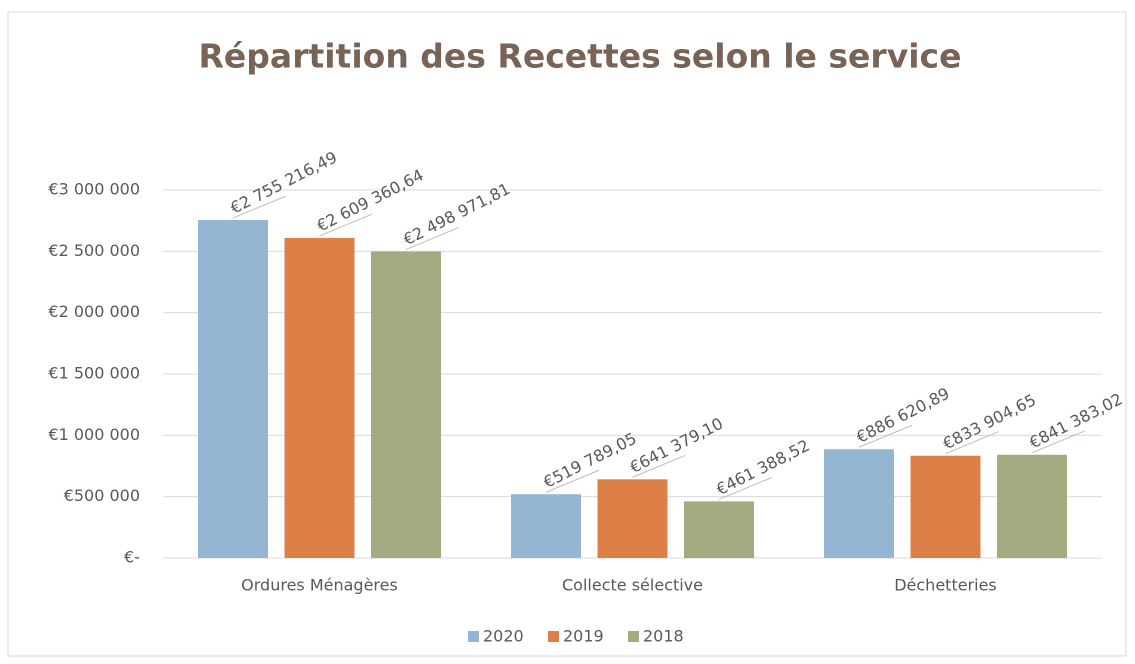 This screenshot has width=1135, height=664. Describe the element at coordinates (94, 250) in the screenshot. I see `y-tick-label: €2 500 000` at that location.